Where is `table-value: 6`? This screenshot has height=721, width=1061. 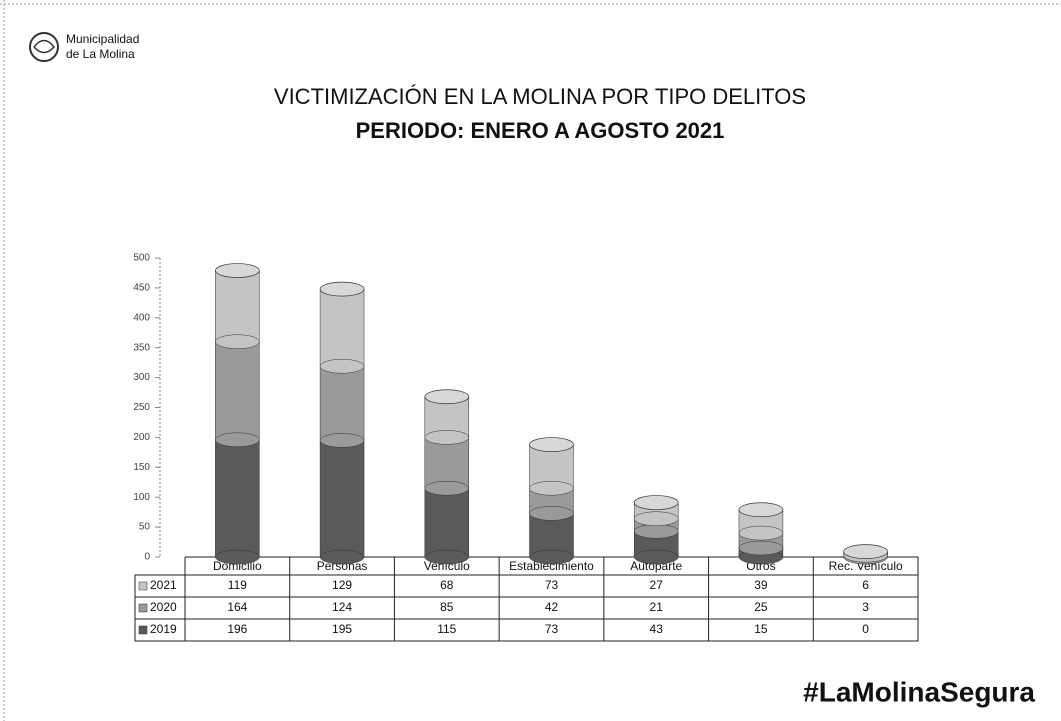 table-value: 6 is located at coordinates (865, 585).